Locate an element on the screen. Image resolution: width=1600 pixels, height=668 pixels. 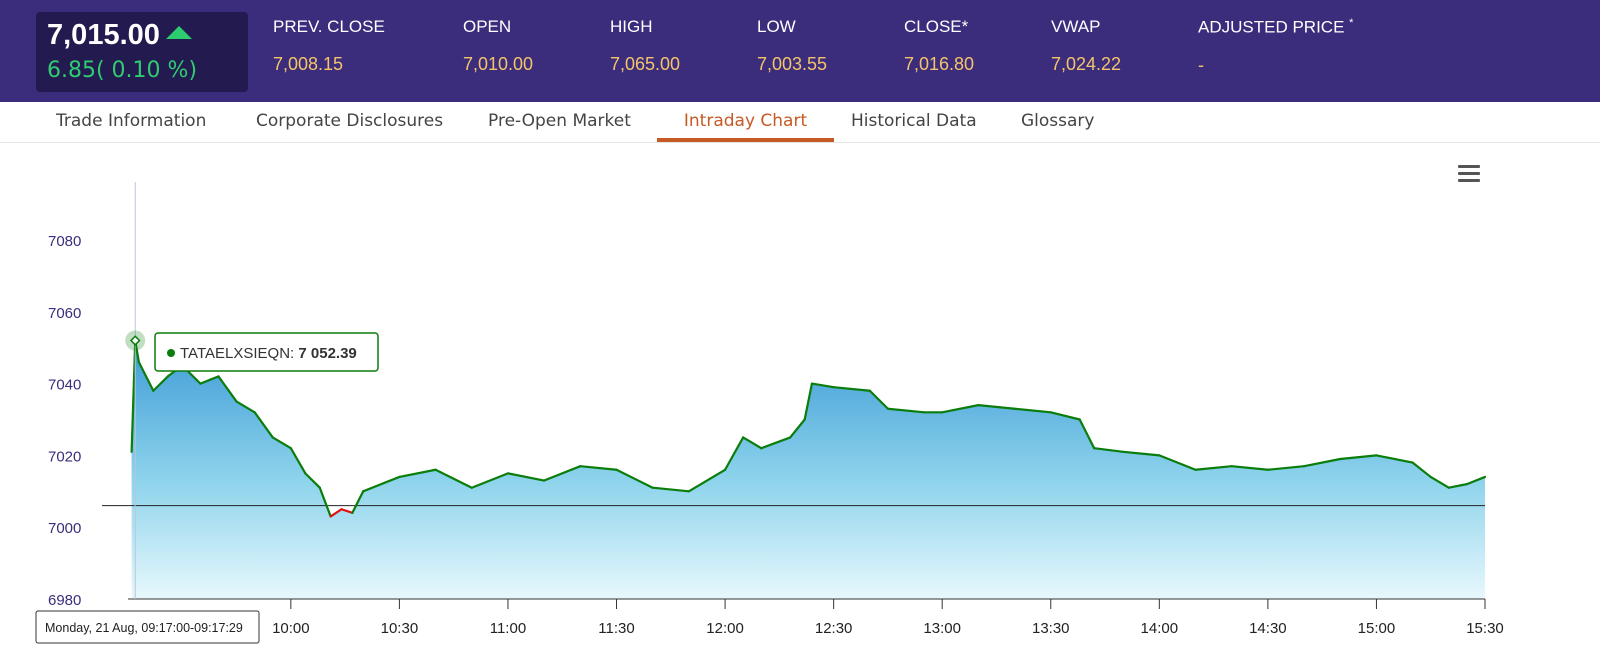
x-tick-label: 13:30 is located at coordinates (1051, 628).